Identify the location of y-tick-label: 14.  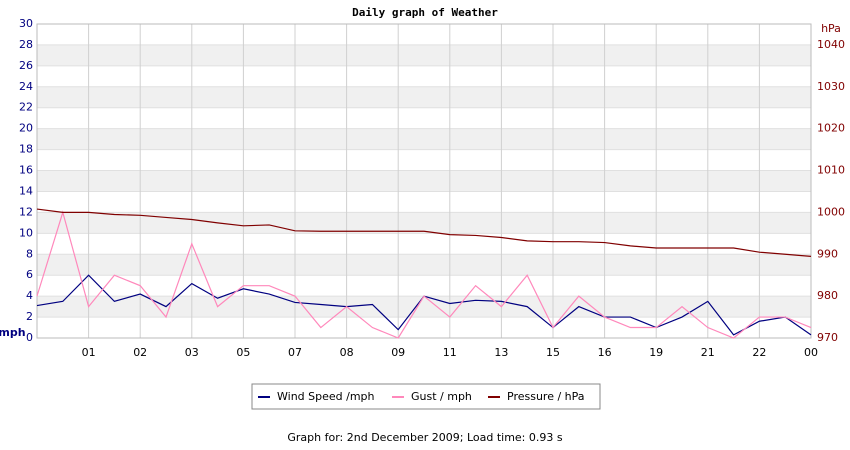
(26, 190).